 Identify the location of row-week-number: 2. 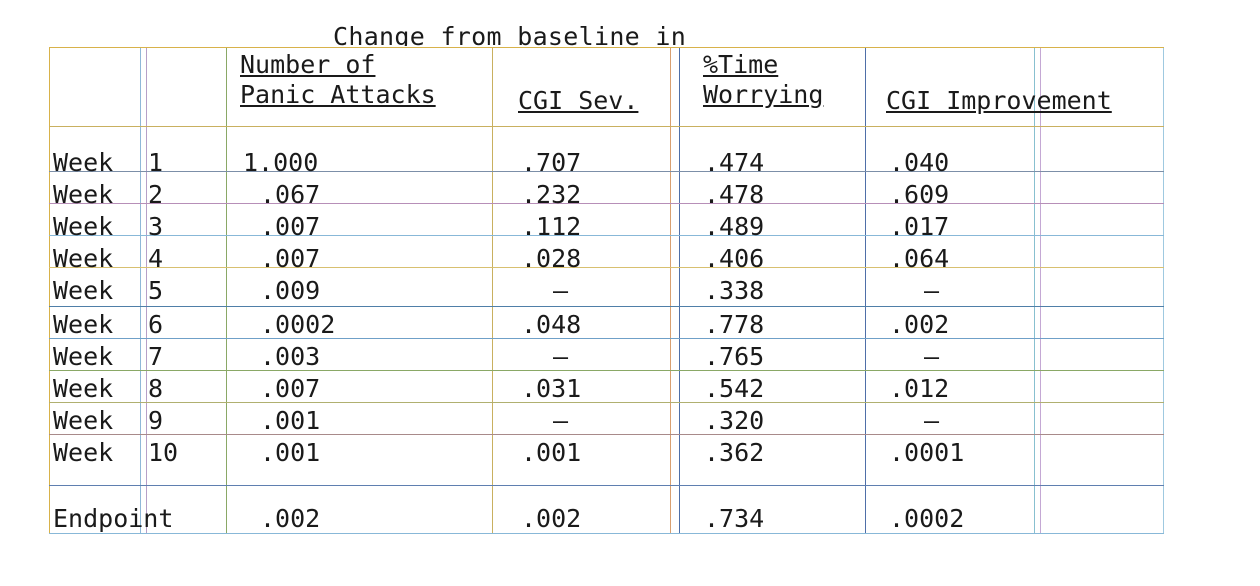
(156, 194).